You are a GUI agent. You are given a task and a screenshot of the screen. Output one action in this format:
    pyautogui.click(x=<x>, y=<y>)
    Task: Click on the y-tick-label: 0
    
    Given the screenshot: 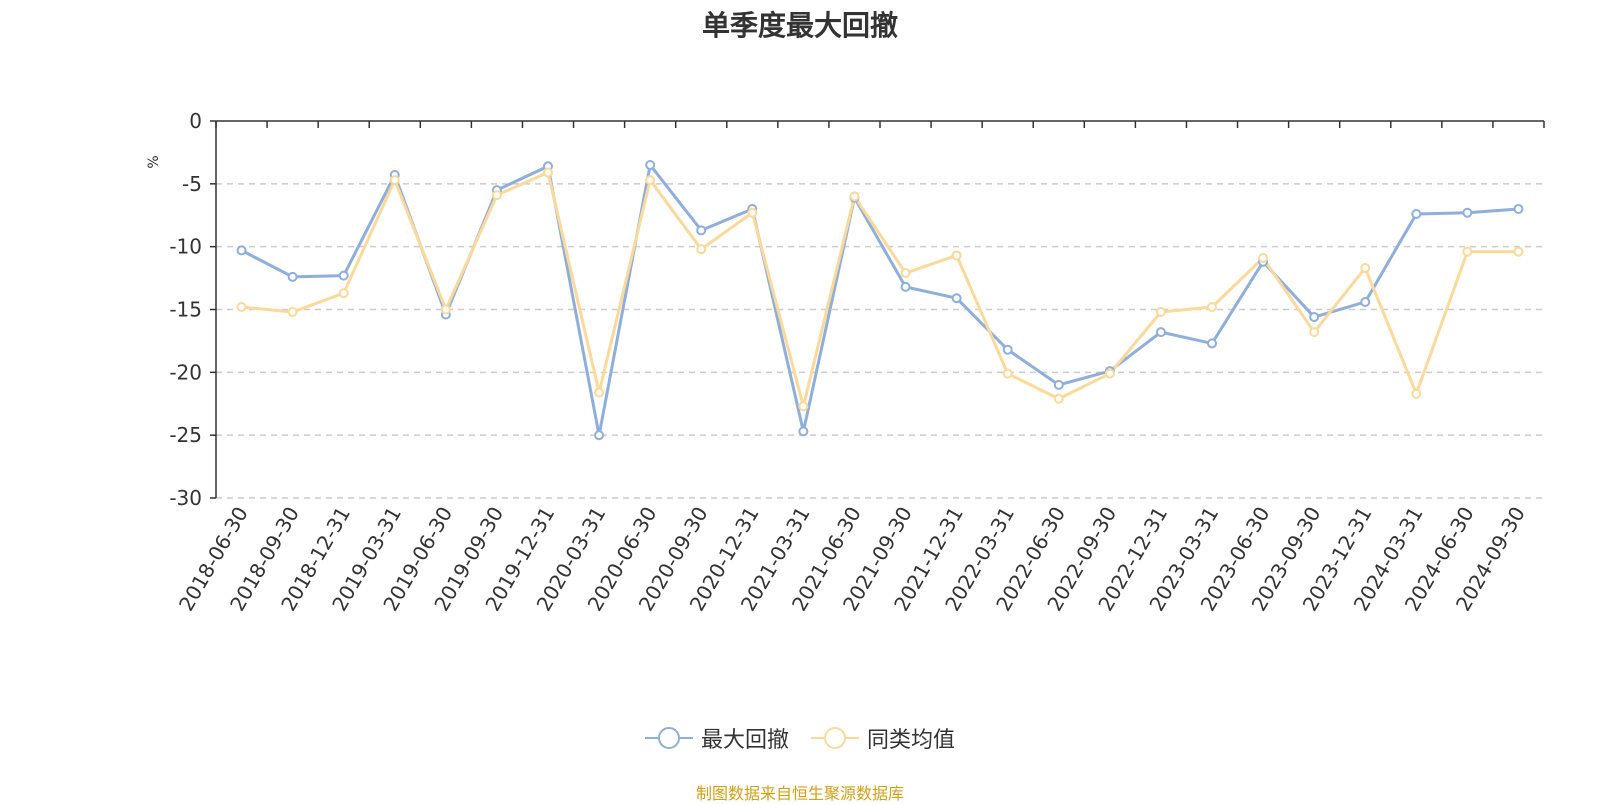 What is the action you would take?
    pyautogui.click(x=195, y=121)
    